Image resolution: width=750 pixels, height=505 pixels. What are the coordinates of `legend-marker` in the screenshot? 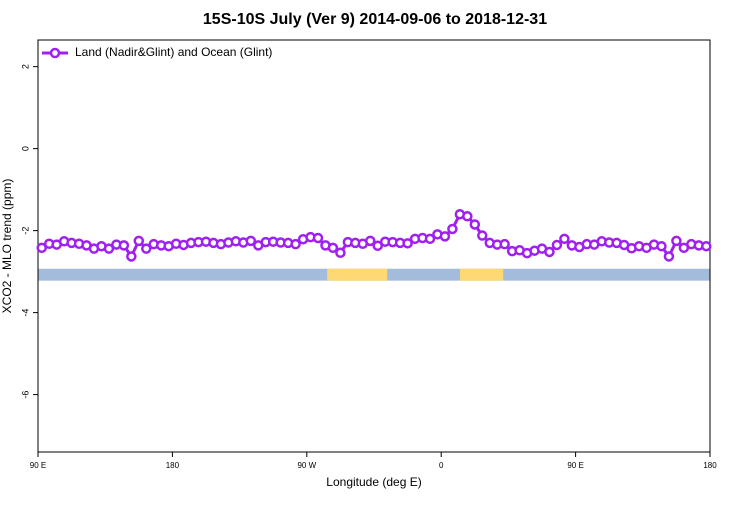 It's located at (55, 53).